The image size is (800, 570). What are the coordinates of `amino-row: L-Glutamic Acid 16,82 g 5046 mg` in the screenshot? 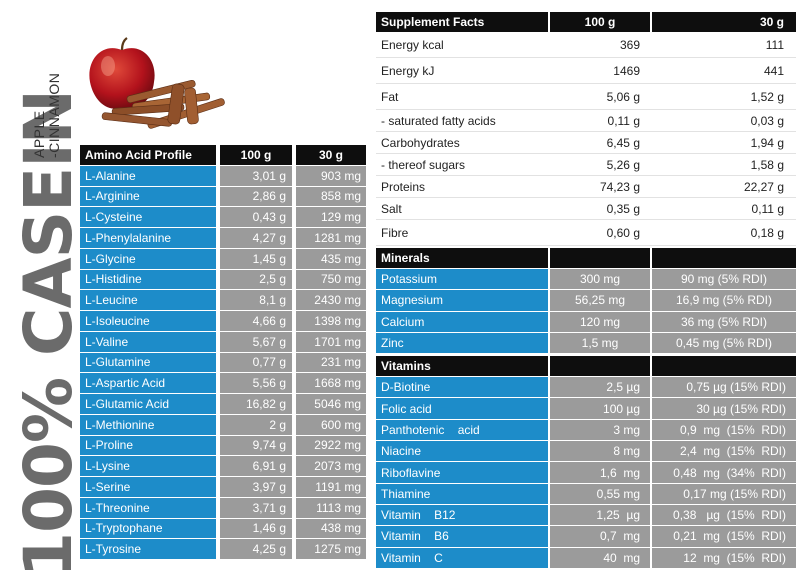 It's located at (223, 404).